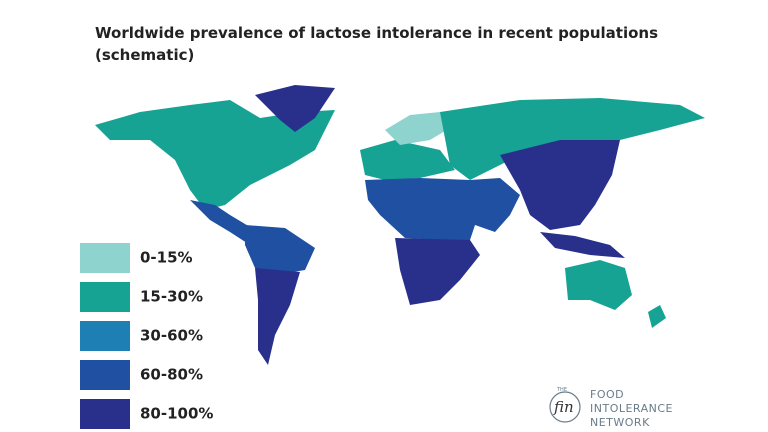 The width and height of the screenshot is (768, 432). Describe the element at coordinates (171, 375) in the screenshot. I see `legend-label: 60-80%` at that location.